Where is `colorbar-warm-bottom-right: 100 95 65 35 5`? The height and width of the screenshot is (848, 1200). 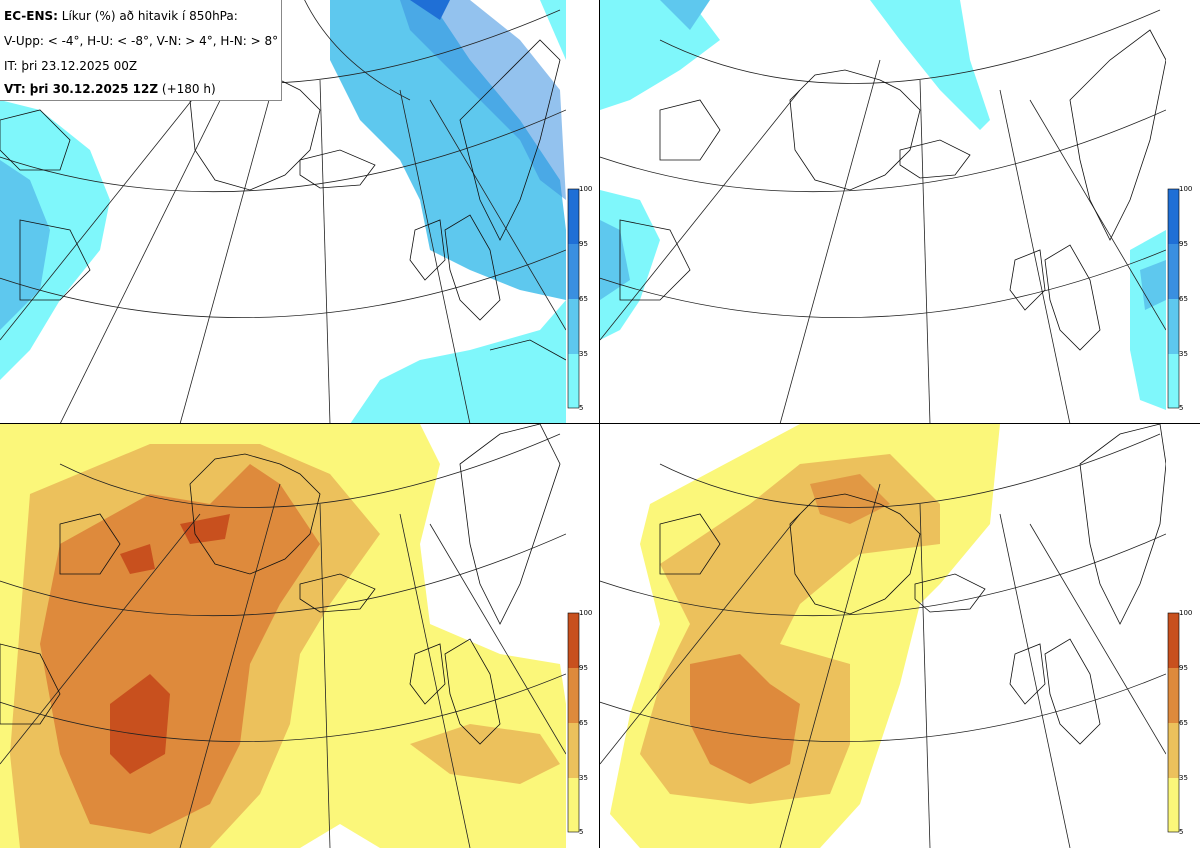
colorbar-warm-bottom-right: 100 95 65 35 5 is located at coordinates (1181, 636).